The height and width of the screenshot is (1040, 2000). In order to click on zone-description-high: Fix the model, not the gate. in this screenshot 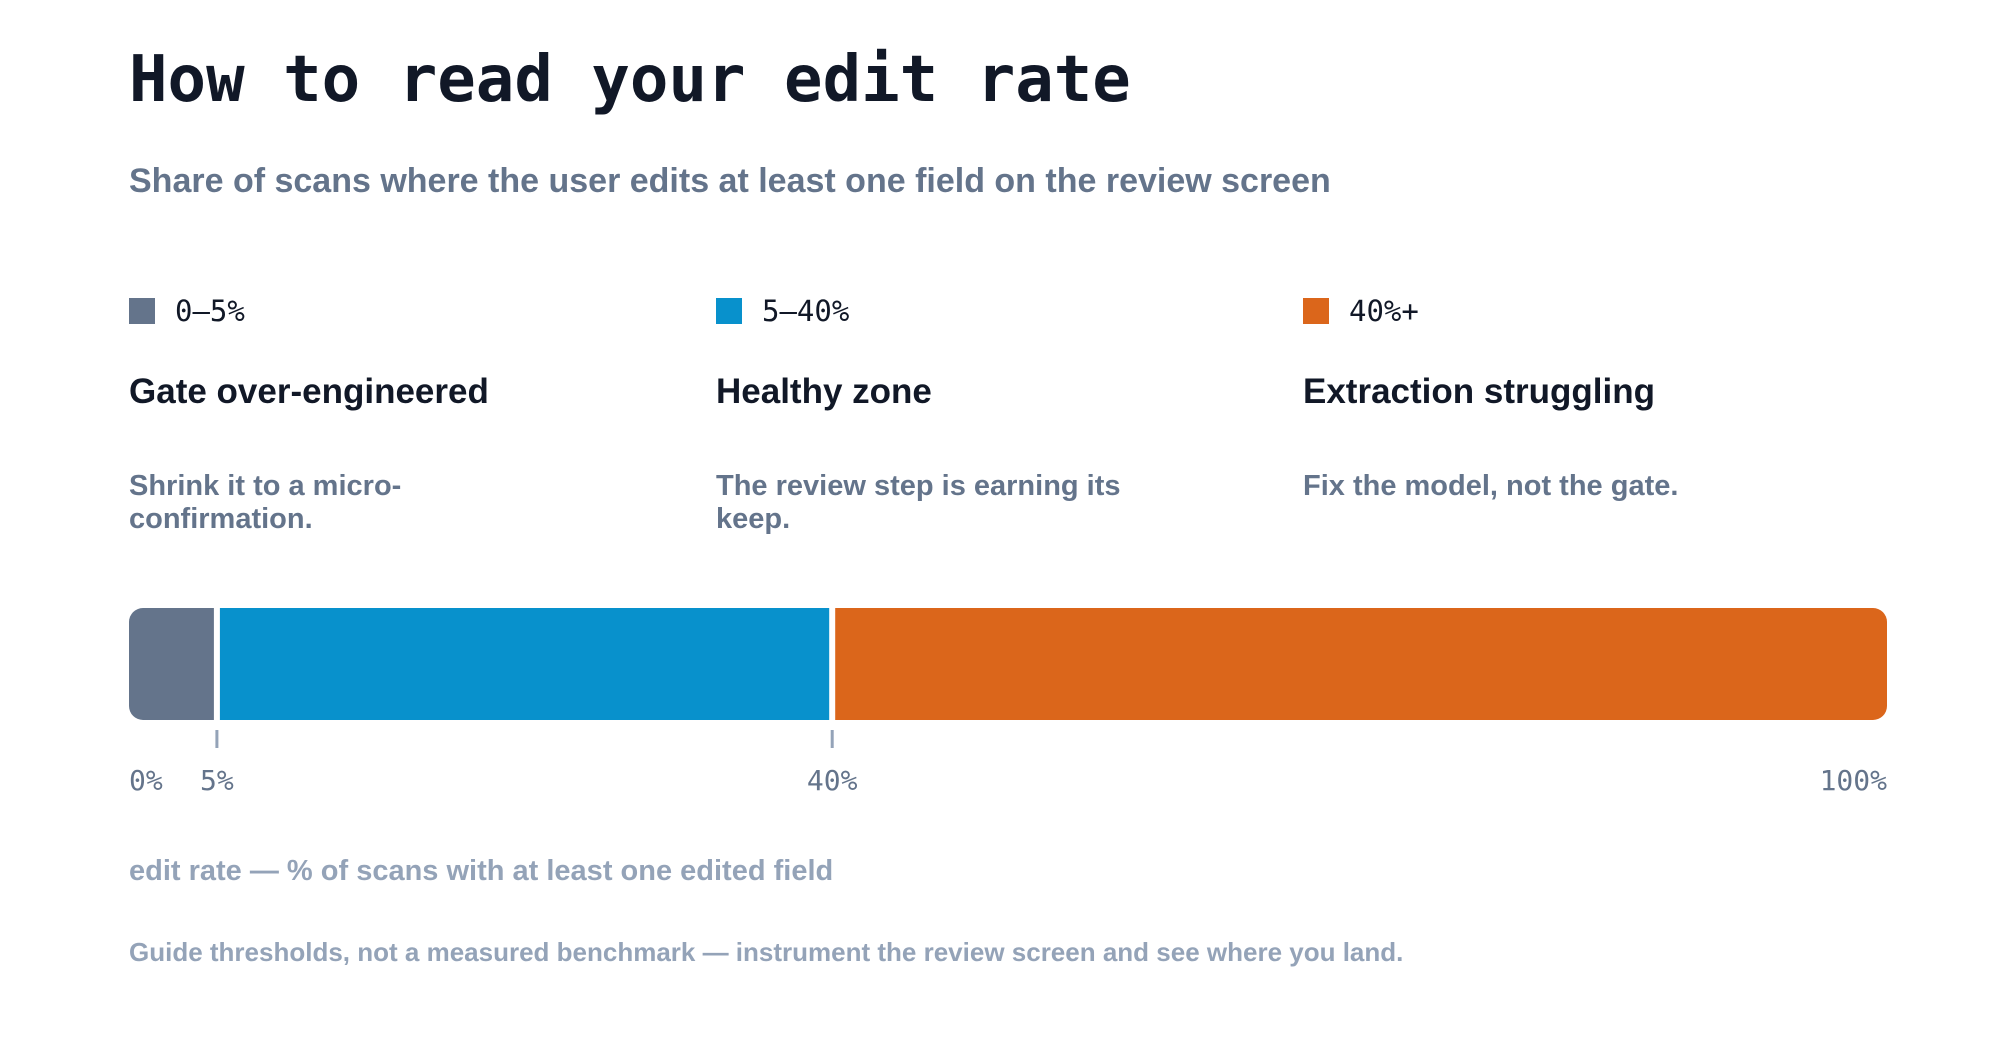, I will do `click(1491, 486)`.